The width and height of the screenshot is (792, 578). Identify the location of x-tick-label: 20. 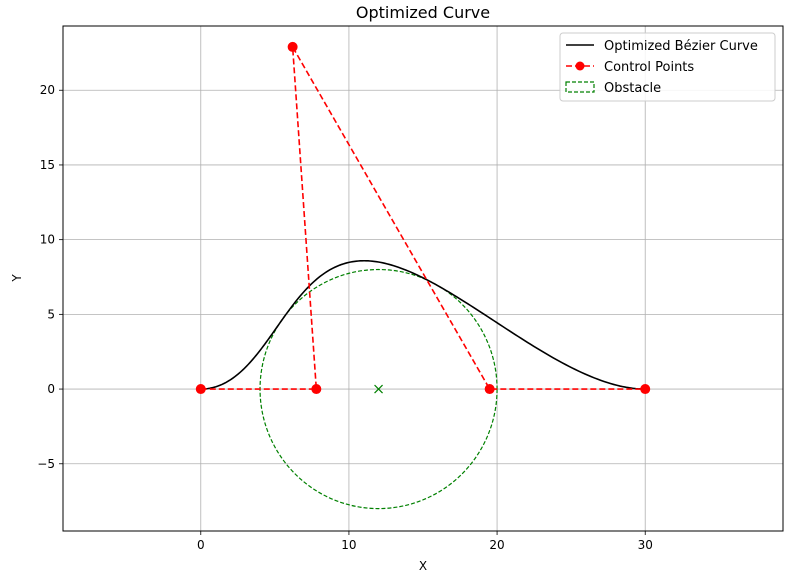
(496, 545).